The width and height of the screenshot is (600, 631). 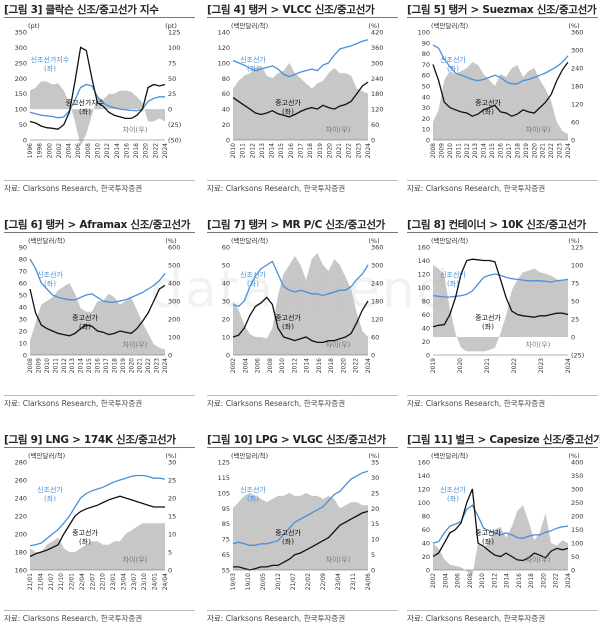 I want to click on left-unit-label: (백만달러/척), so click(x=249, y=25).